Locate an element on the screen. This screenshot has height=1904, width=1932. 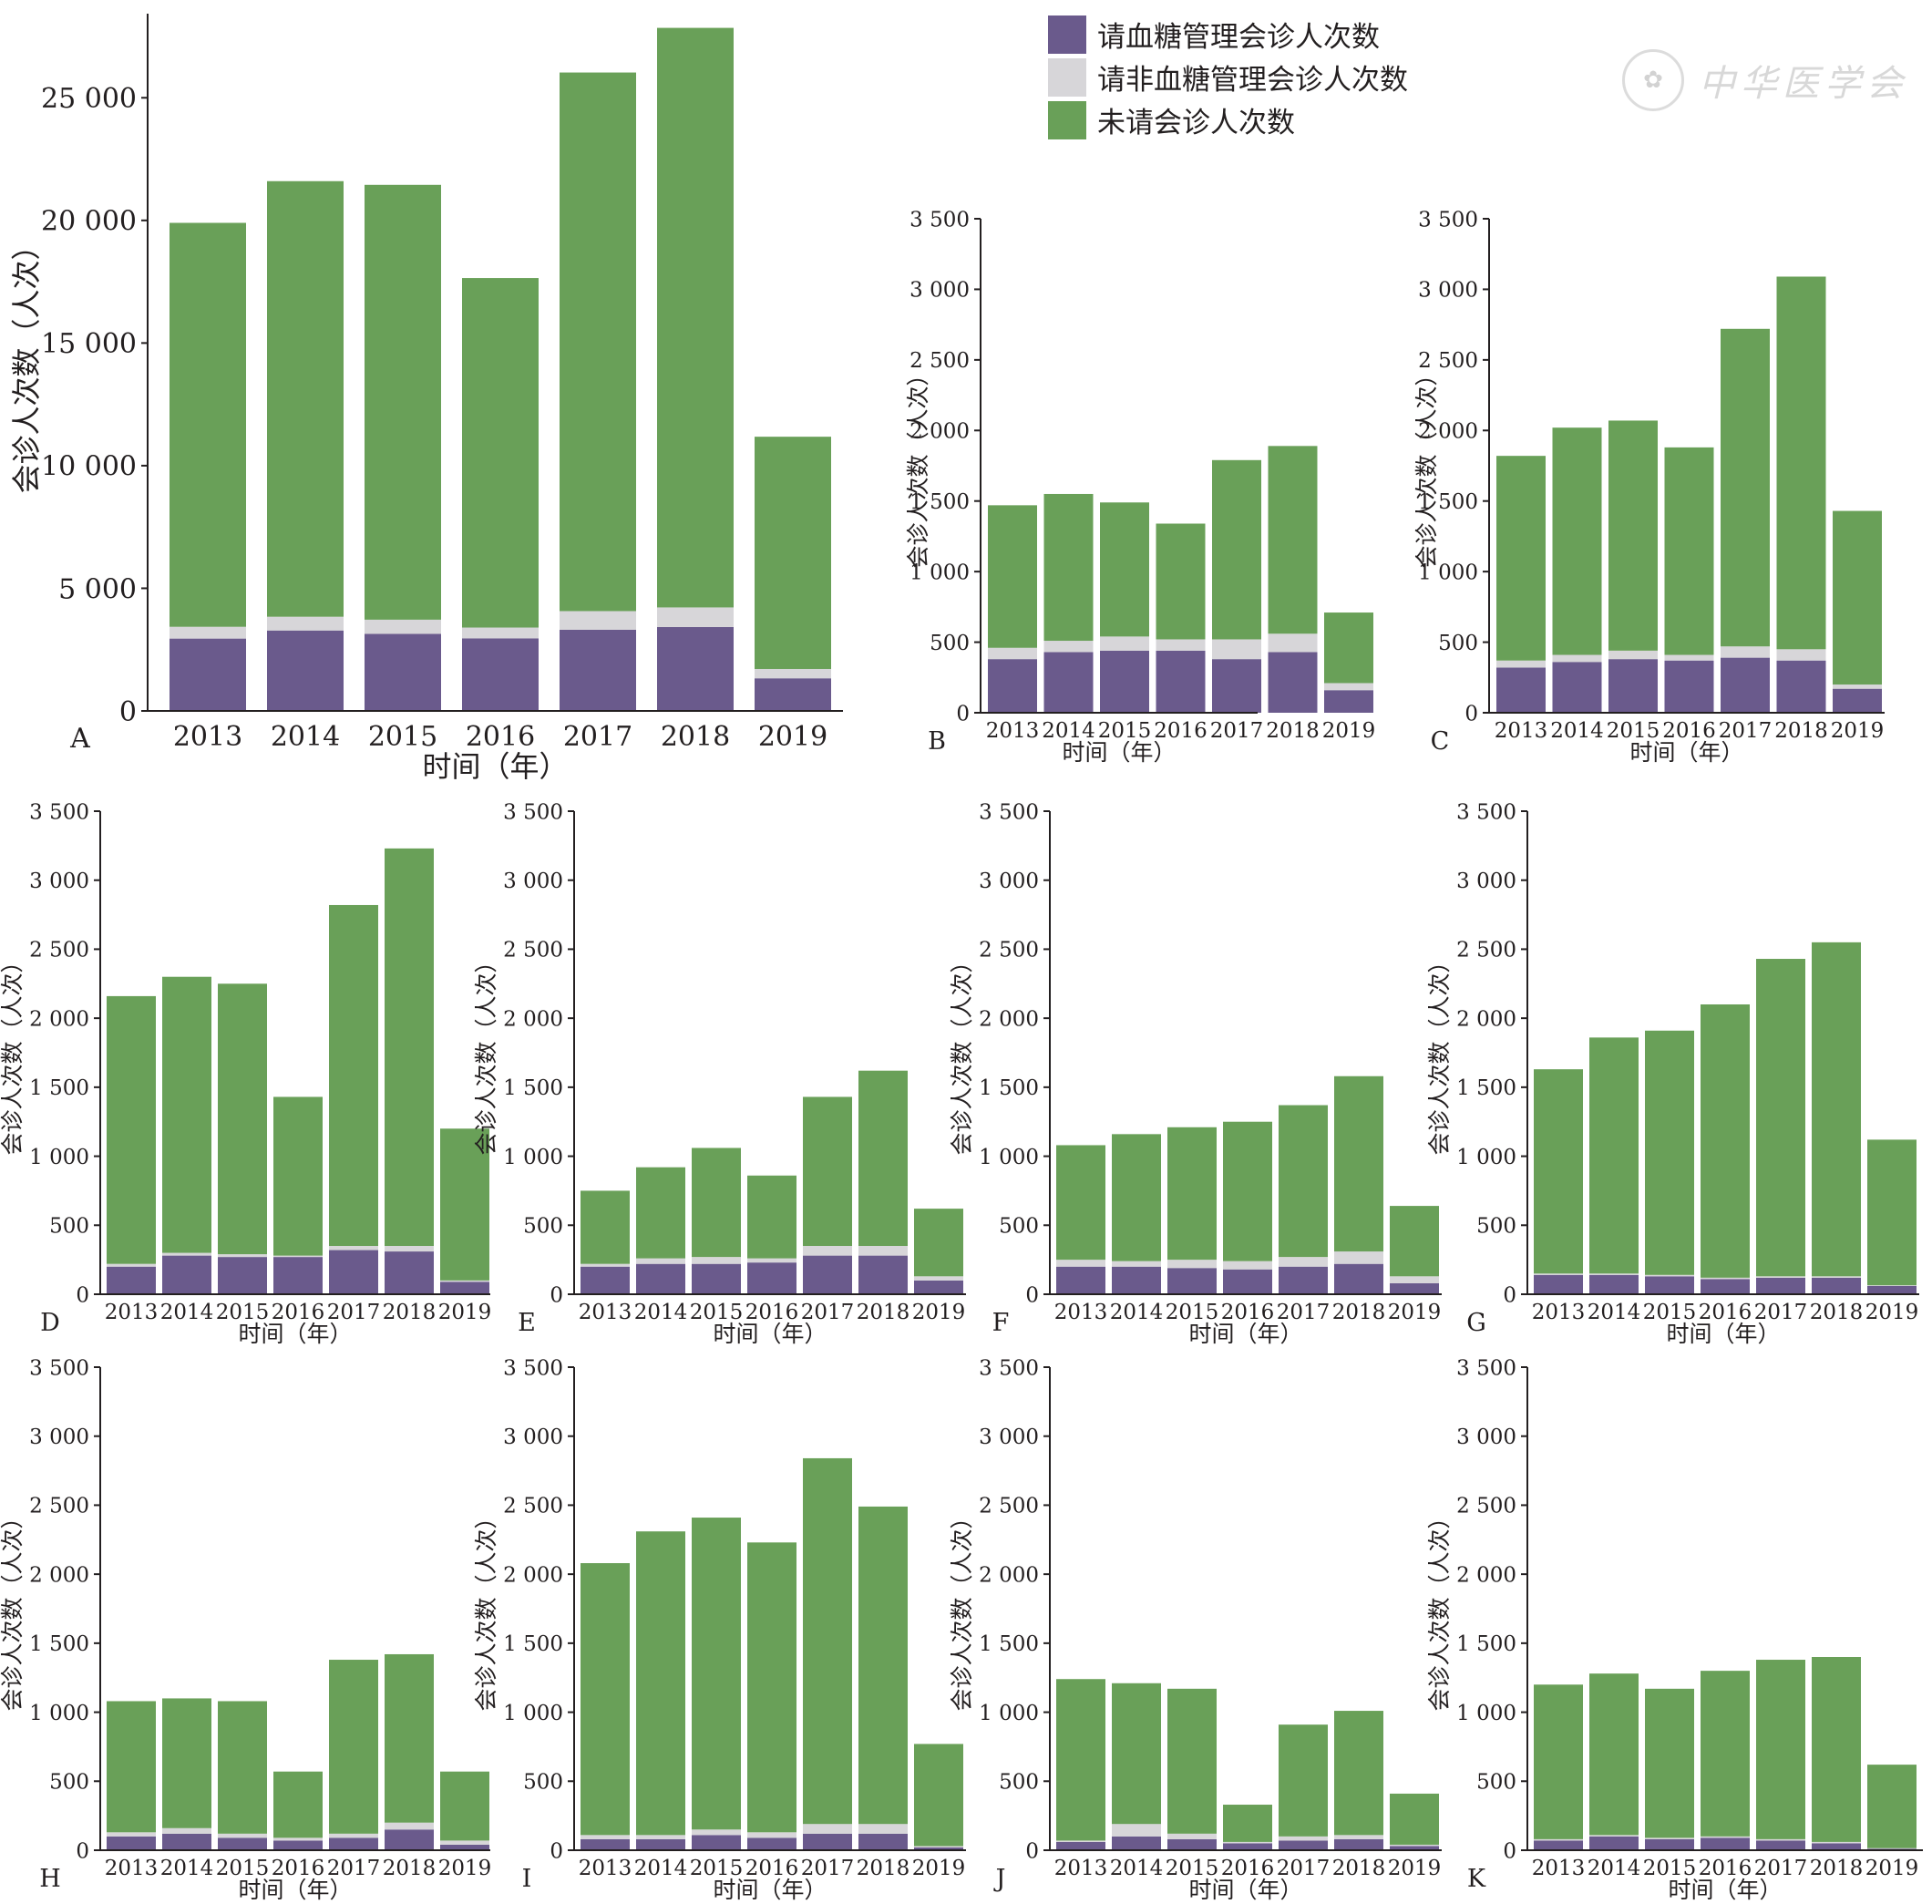
y-tick-label-d-1000: 1 000 is located at coordinates (59, 1157).